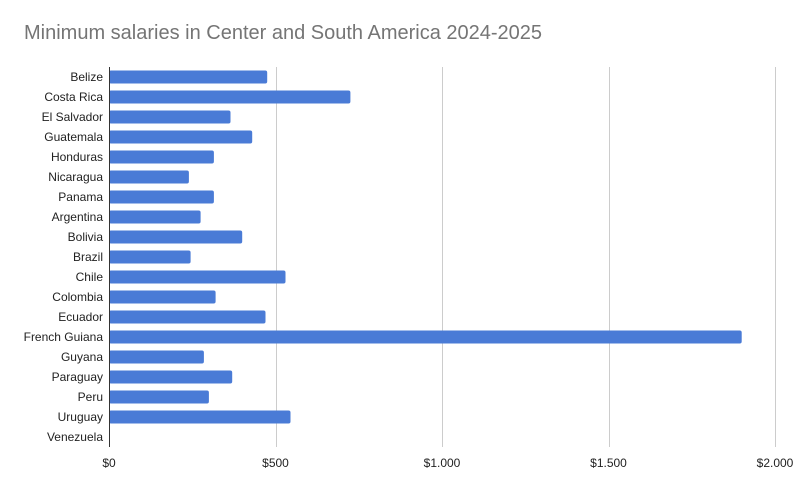 The height and width of the screenshot is (495, 800). I want to click on category-label: French Guiana, so click(64, 337).